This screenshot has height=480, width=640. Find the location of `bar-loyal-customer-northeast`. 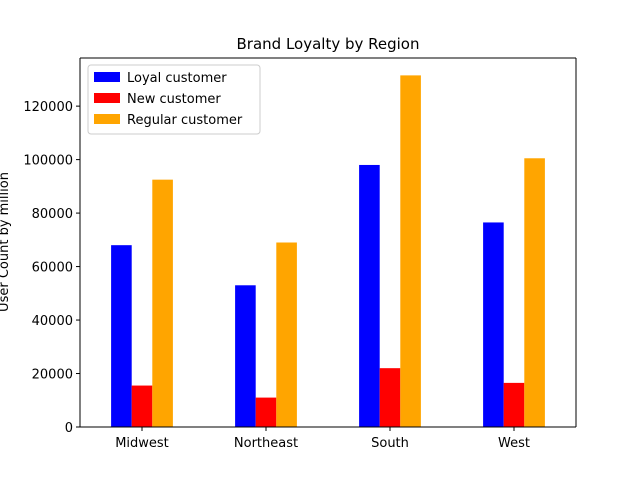

bar-loyal-customer-northeast is located at coordinates (245, 356).